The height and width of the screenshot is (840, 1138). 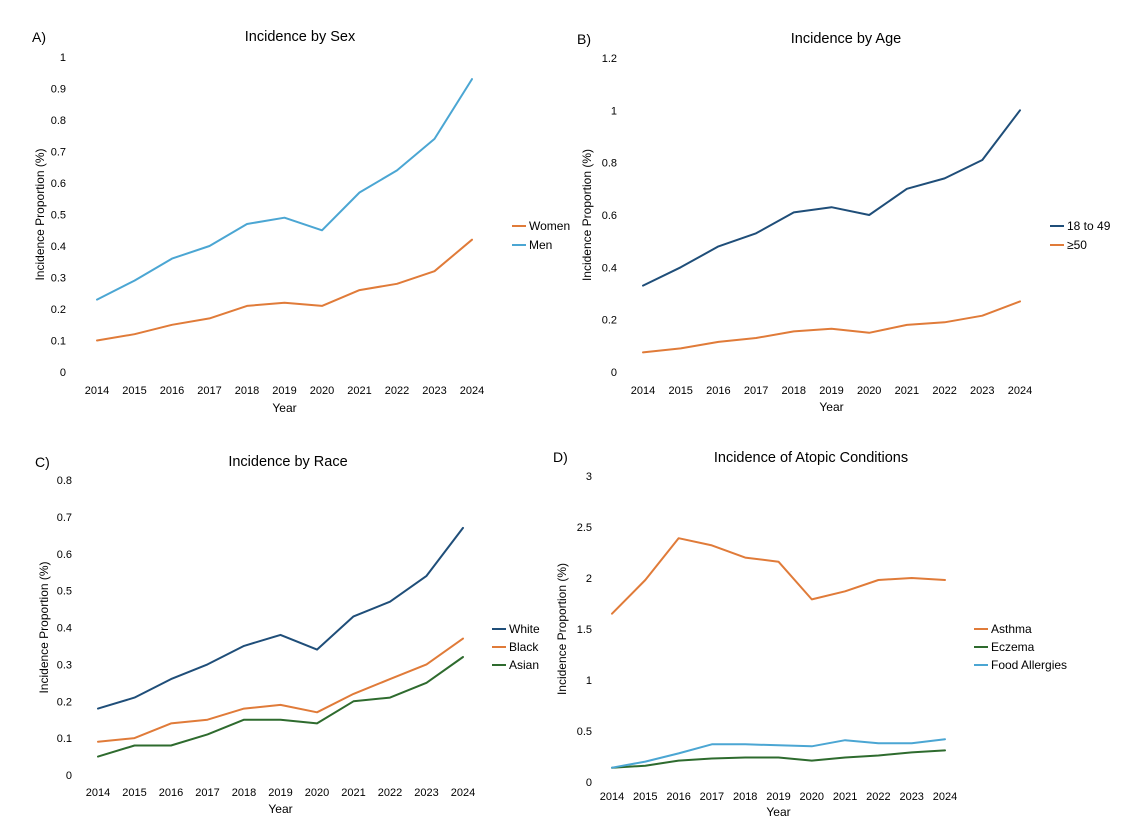 What do you see at coordinates (1029, 665) in the screenshot?
I see `legend-label: Food Allergies` at bounding box center [1029, 665].